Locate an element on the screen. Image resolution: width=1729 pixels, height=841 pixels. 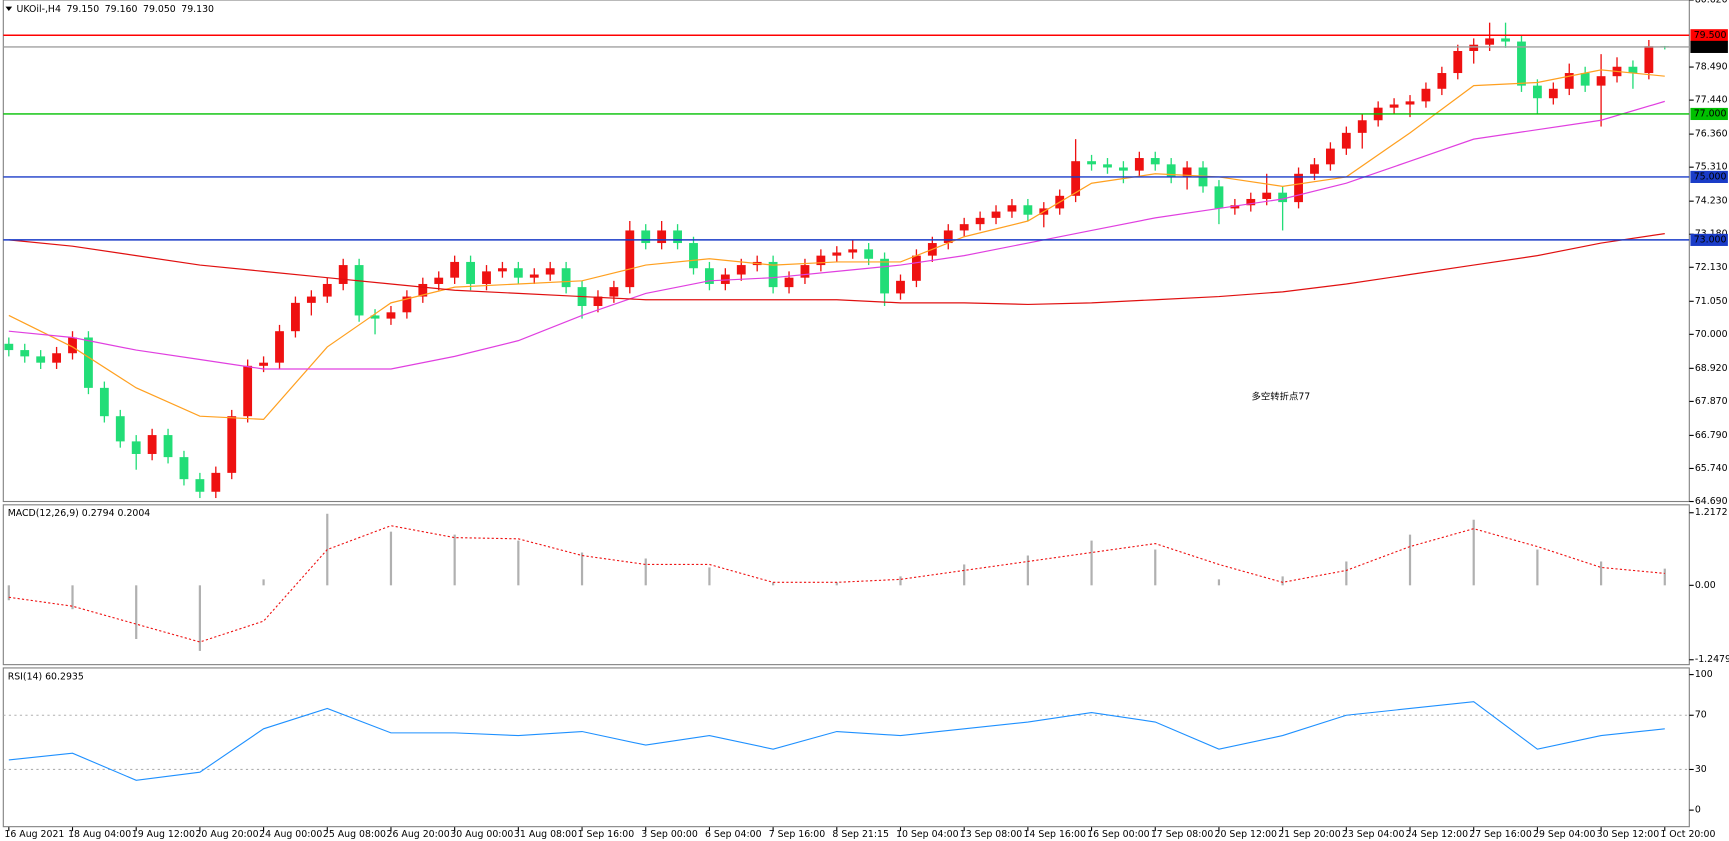
y-tick-label: 77.440 is located at coordinates (1711, 100).